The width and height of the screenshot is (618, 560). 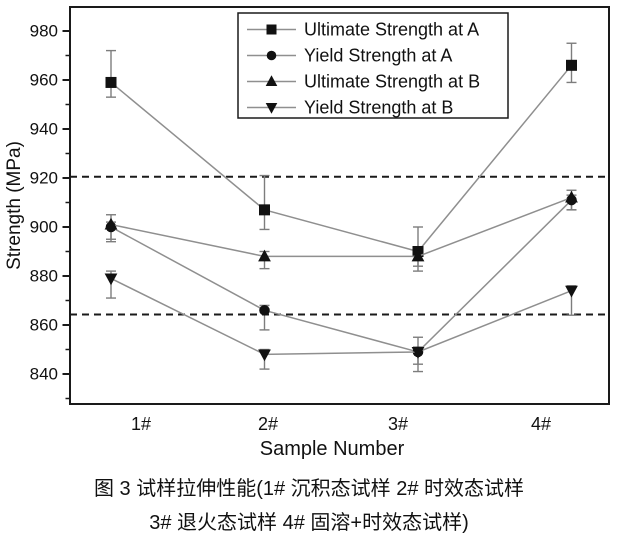 I want to click on legend-box, so click(x=373, y=65).